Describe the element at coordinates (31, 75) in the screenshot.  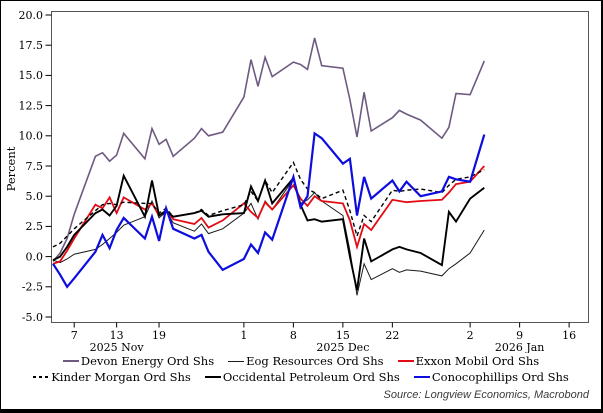
I see `y-tick-label: 15.0` at that location.